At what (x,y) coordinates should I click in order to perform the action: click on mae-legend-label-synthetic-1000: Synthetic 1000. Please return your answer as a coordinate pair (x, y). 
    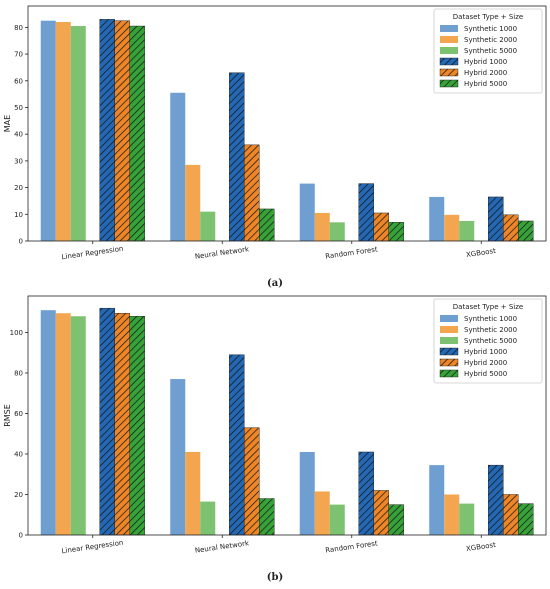
    Looking at the image, I should click on (490, 29).